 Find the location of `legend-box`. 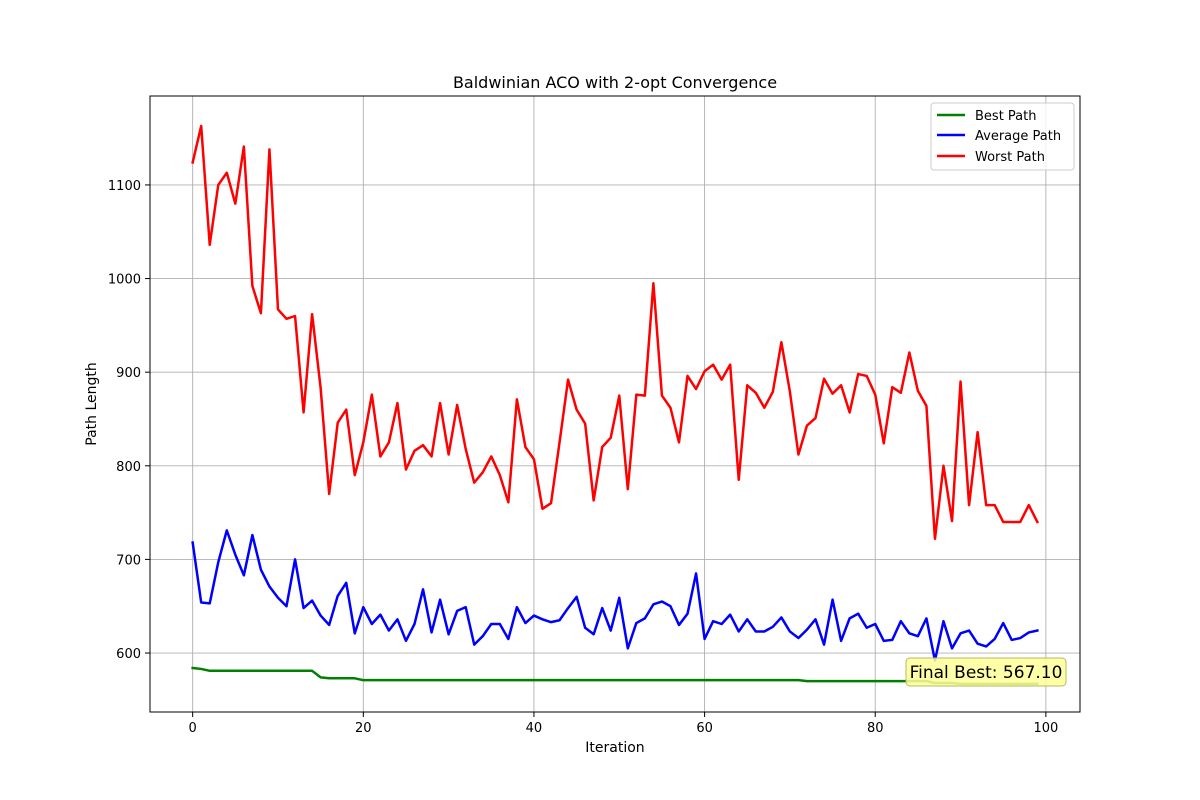

legend-box is located at coordinates (1002, 136).